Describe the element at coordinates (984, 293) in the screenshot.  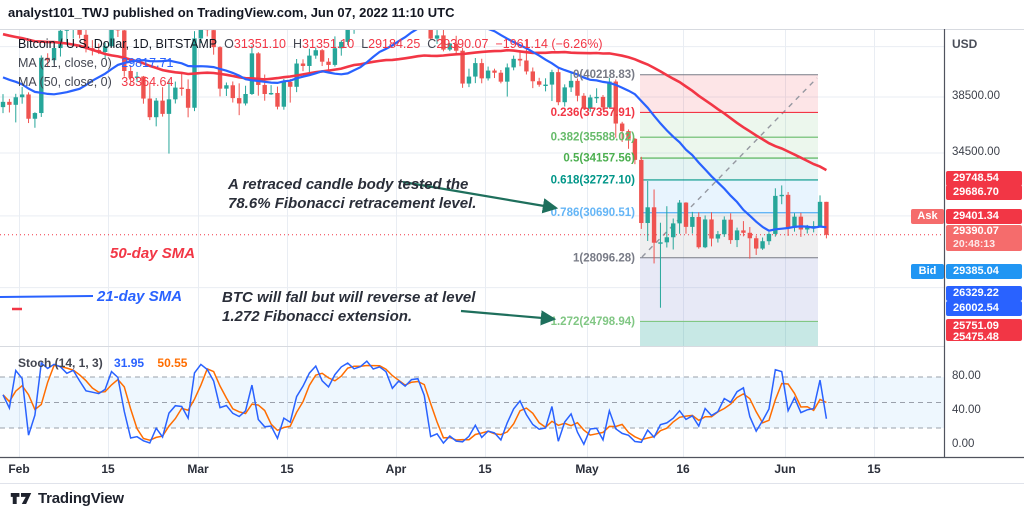
I see `price-badge: 26329.22` at that location.